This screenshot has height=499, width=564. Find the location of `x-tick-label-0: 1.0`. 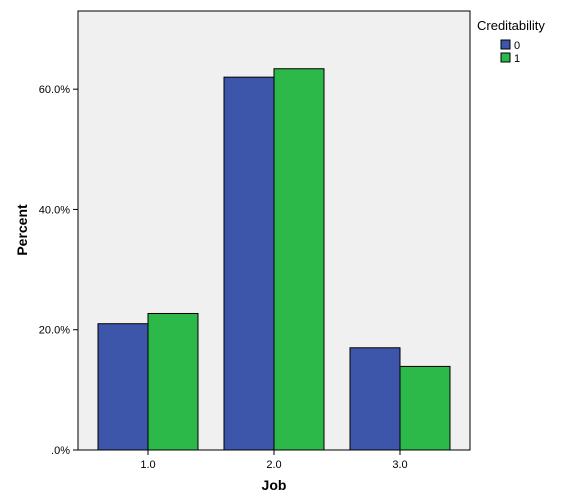

x-tick-label-0: 1.0 is located at coordinates (147, 465).